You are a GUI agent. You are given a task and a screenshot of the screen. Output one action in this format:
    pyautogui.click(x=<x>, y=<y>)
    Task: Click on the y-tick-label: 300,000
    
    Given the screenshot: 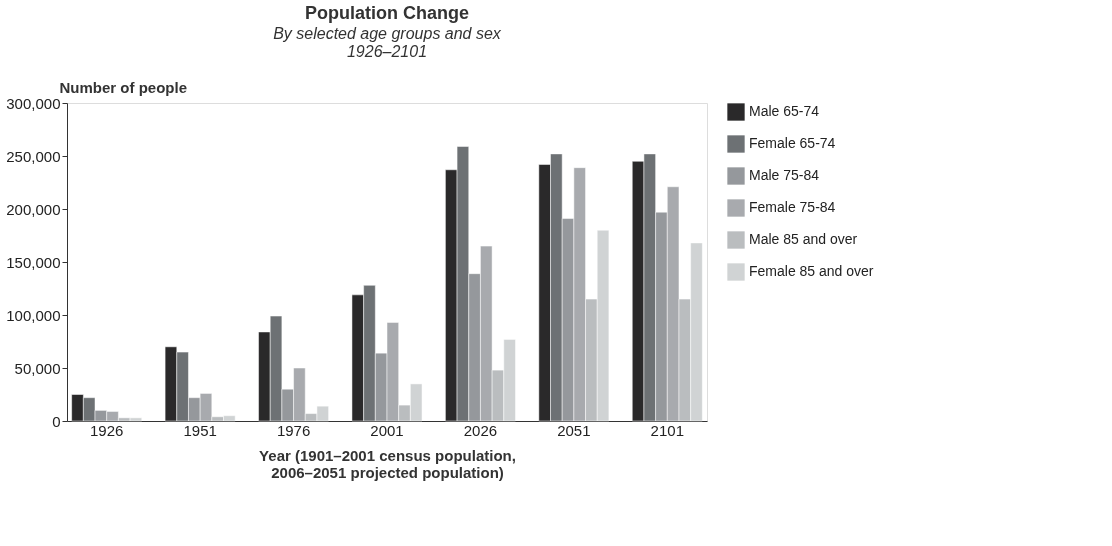 What is the action you would take?
    pyautogui.click(x=33, y=103)
    